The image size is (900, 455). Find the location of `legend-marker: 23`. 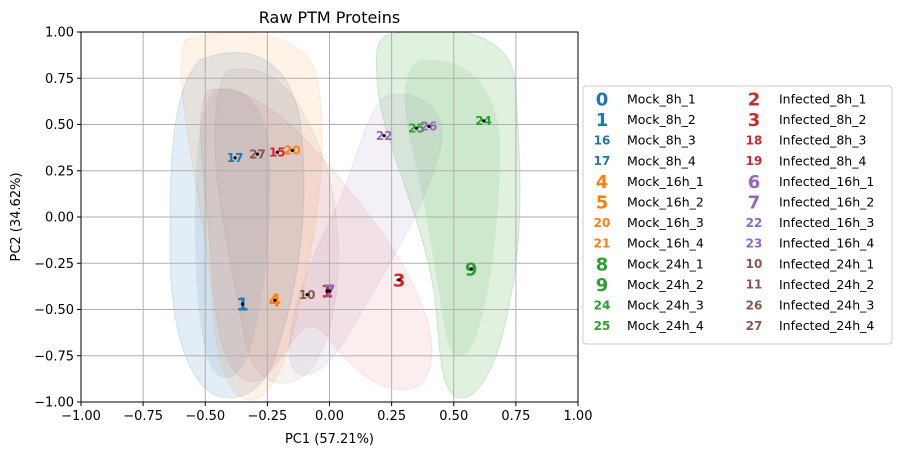

legend-marker: 23 is located at coordinates (754, 244).